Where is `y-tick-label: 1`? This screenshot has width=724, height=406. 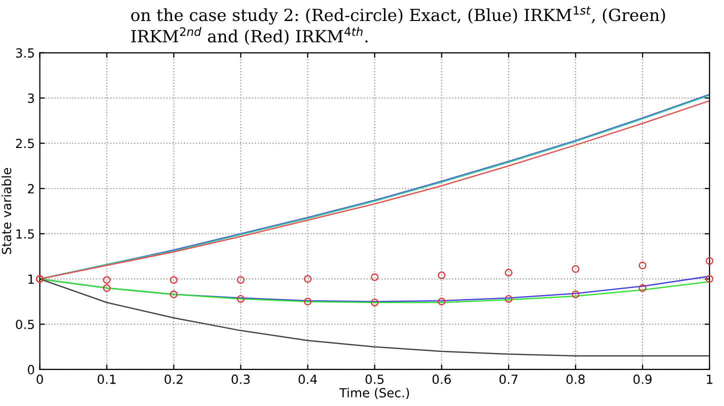
y-tick-label: 1 is located at coordinates (31, 279).